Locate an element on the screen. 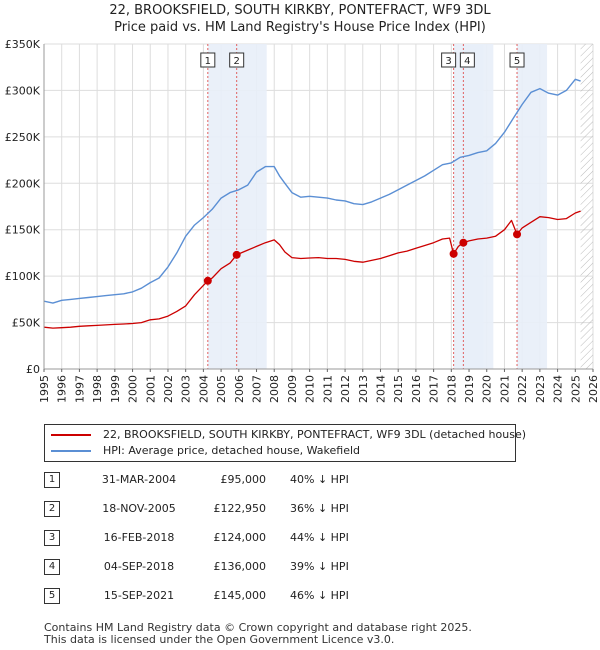 The height and width of the screenshot is (650, 600). transaction-price: £95,000 is located at coordinates (243, 479).